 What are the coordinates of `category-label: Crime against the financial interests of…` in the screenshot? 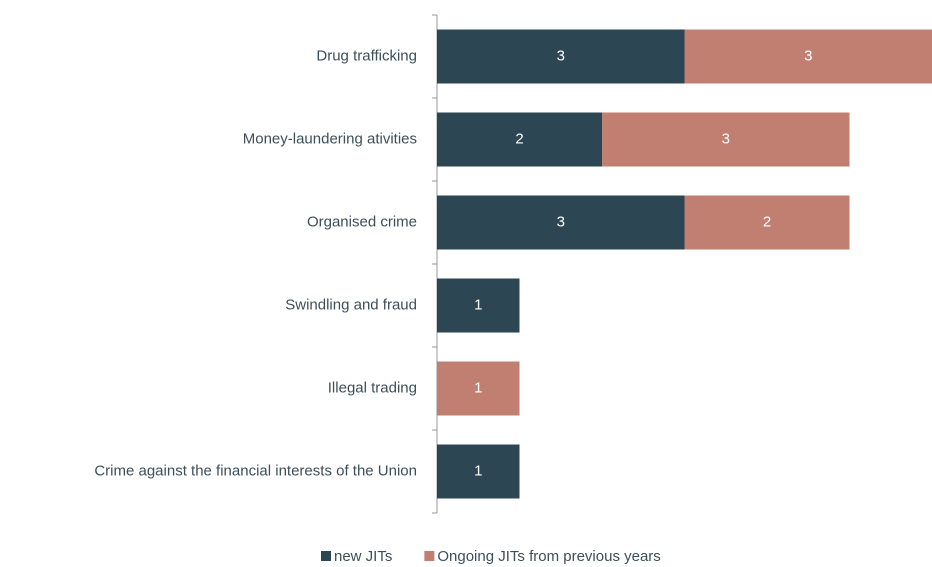 It's located at (255, 470).